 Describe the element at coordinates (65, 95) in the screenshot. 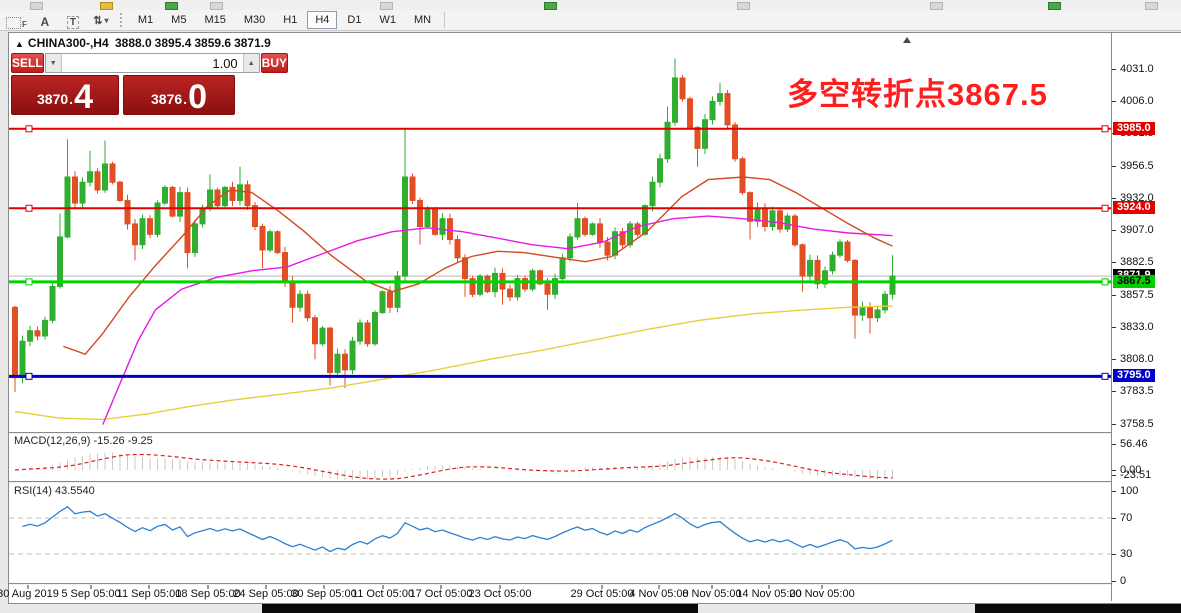

I see `sell-price-display: 3870. 4` at that location.